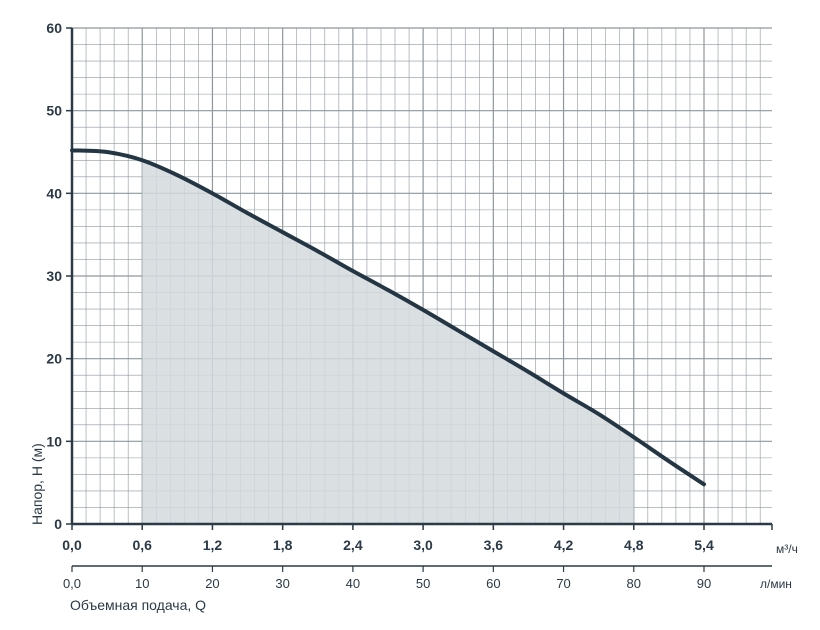 The height and width of the screenshot is (630, 820). What do you see at coordinates (283, 545) in the screenshot?
I see `x-tick-label: 1,8` at bounding box center [283, 545].